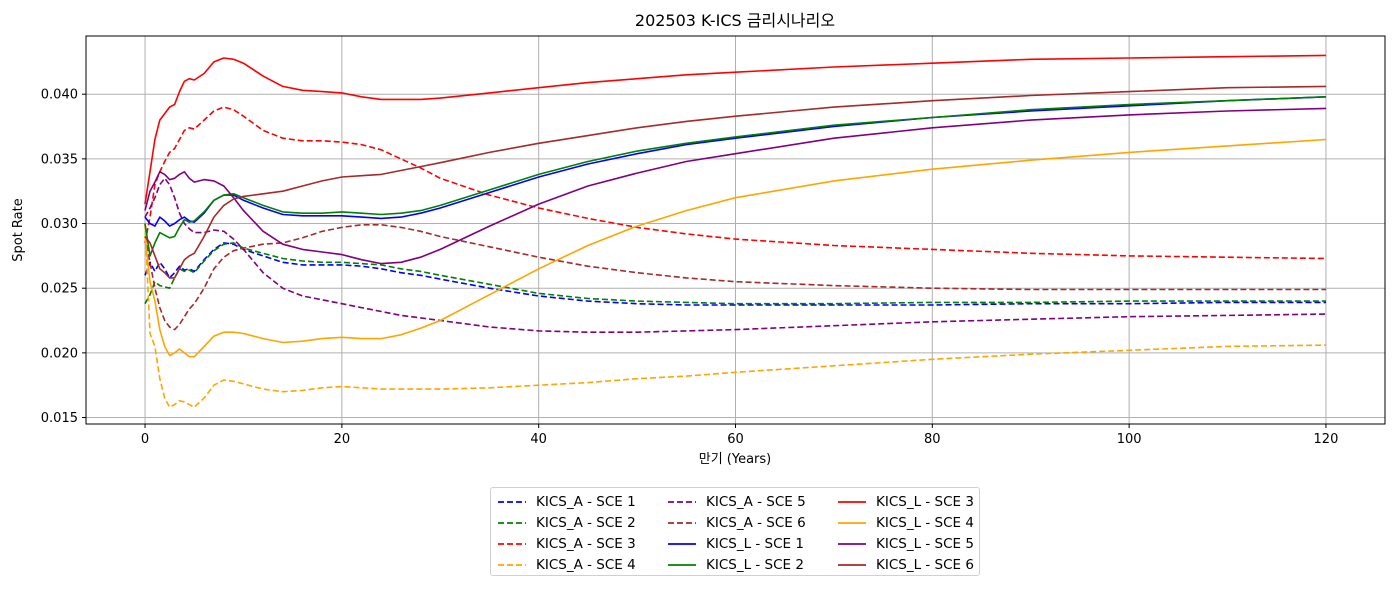  What do you see at coordinates (18, 230) in the screenshot?
I see `y-axis-label: Spot Rate` at bounding box center [18, 230].